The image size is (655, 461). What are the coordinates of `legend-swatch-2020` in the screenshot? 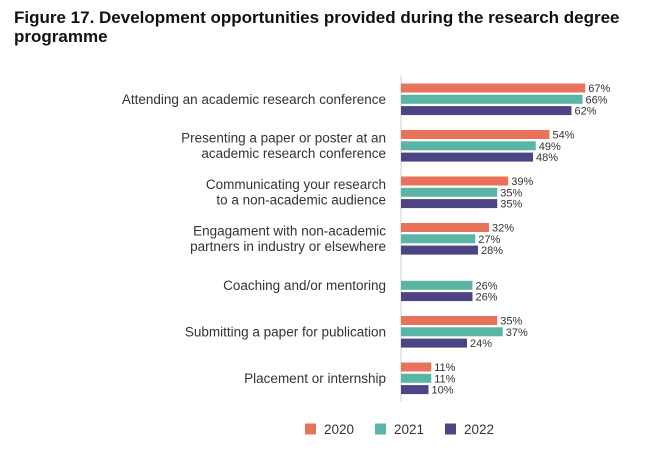 It's located at (310, 429).